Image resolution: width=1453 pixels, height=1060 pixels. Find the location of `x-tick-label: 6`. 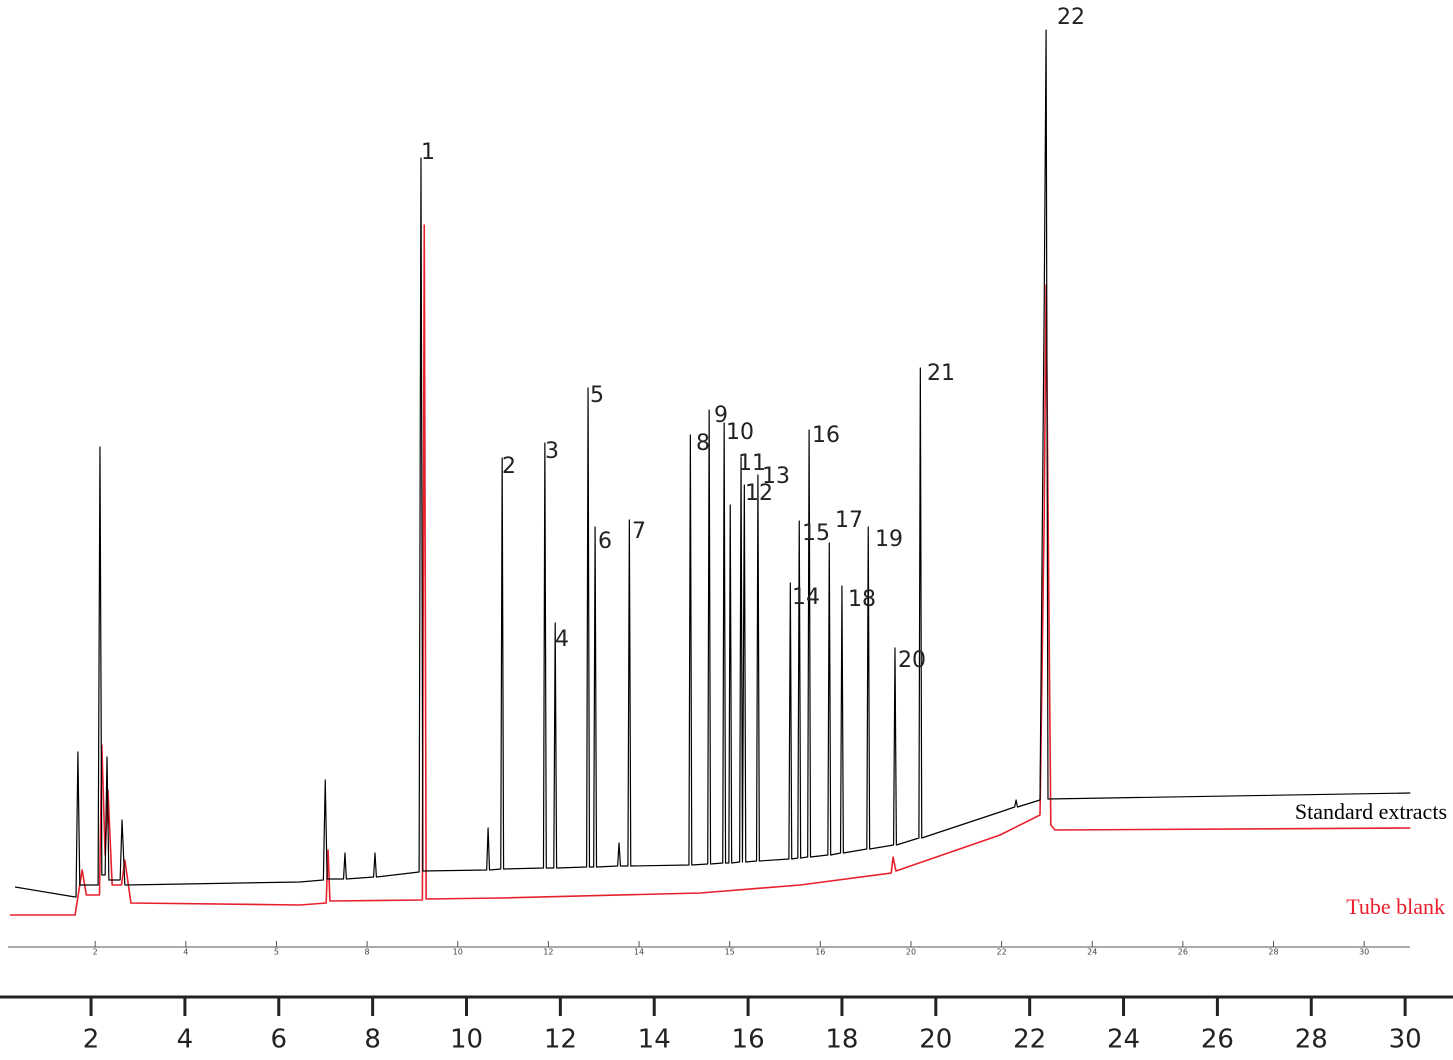

x-tick-label: 6 is located at coordinates (278, 1040).